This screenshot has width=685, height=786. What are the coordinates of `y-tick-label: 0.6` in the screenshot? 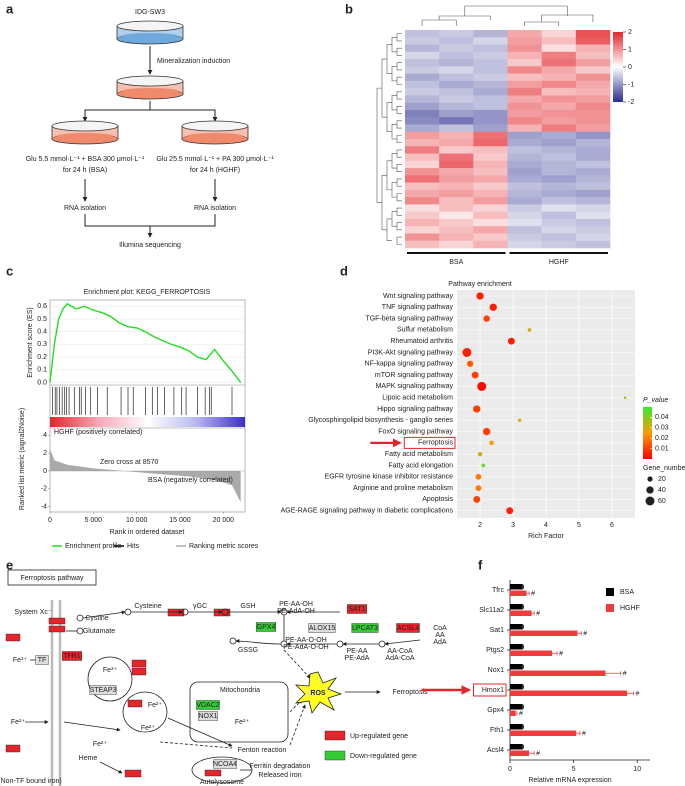 It's located at (42, 306).